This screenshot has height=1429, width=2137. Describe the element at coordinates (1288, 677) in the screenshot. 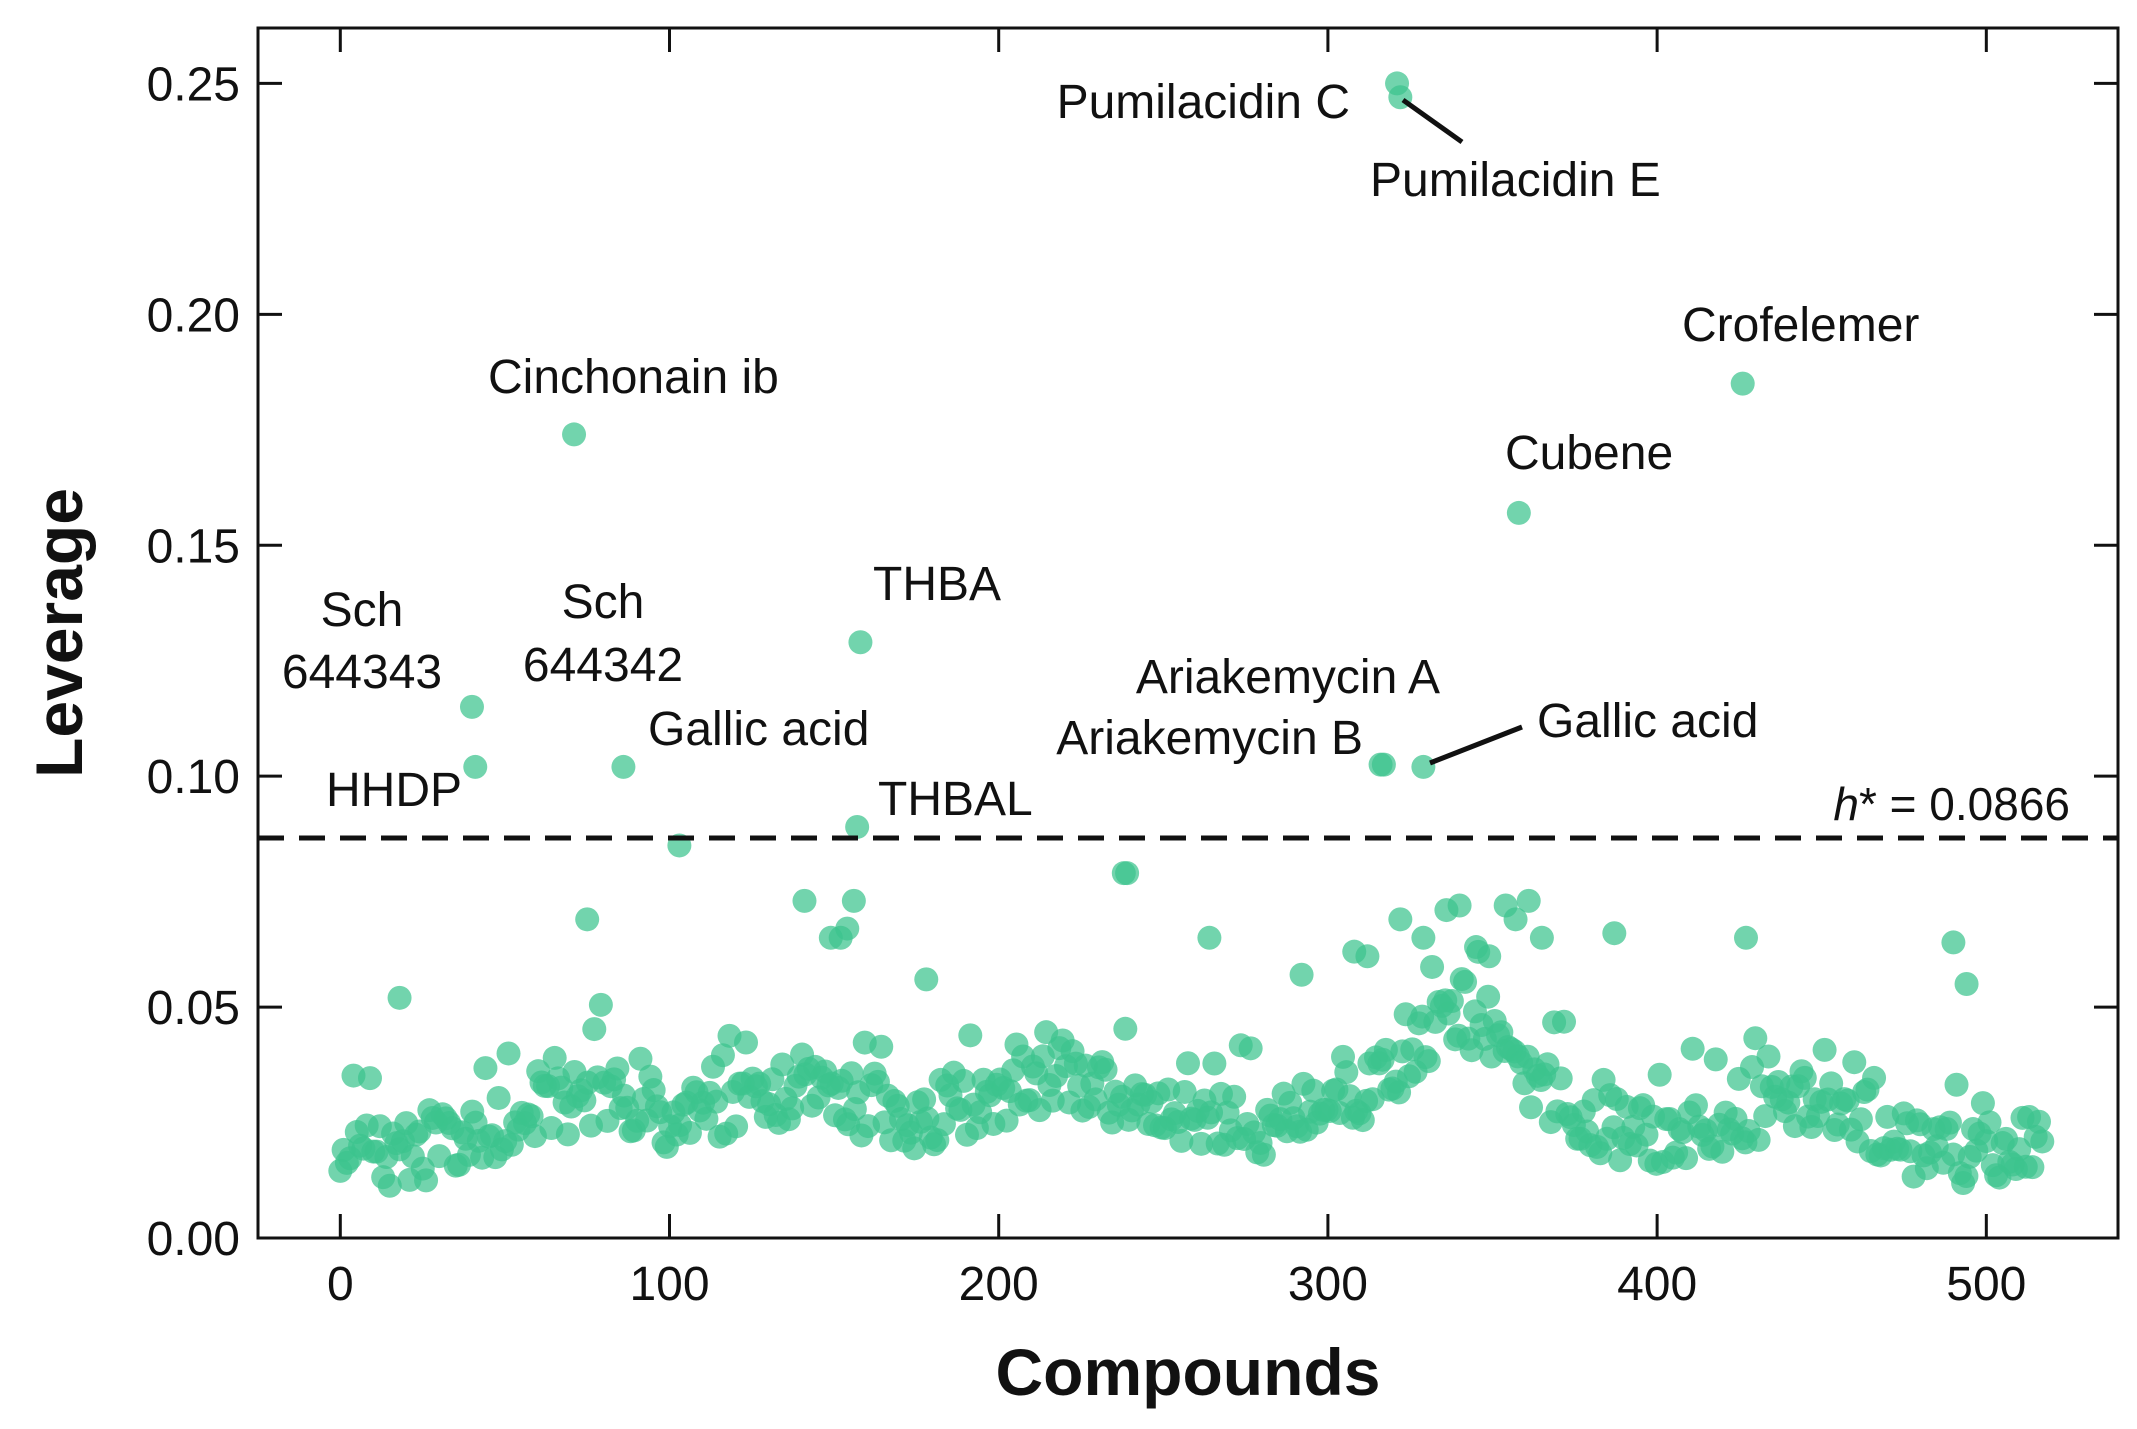

I see `point-annotation: Ariakemycin A` at that location.